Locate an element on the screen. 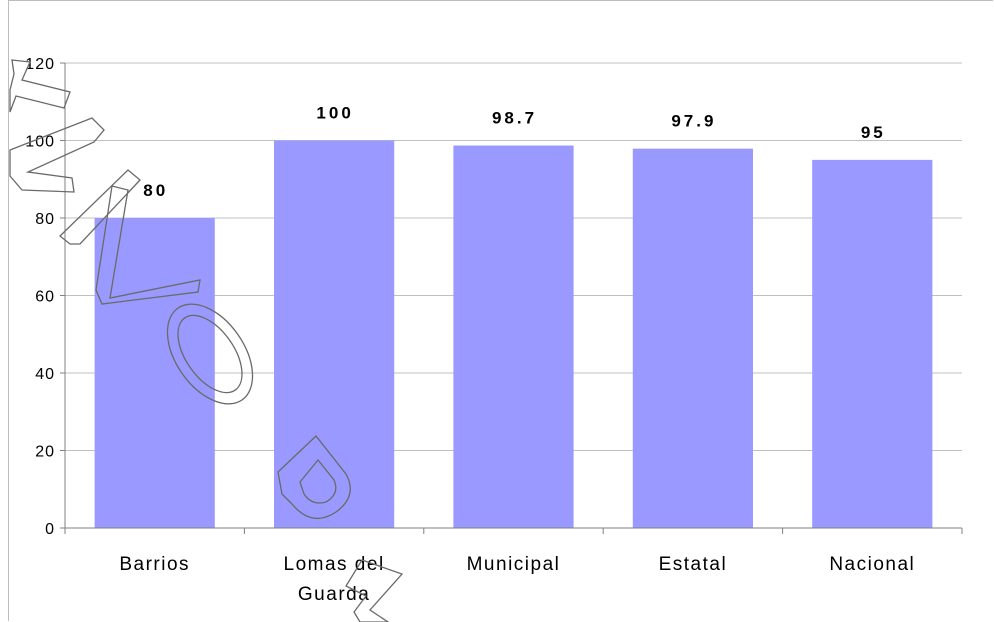  category-label: Barrios is located at coordinates (154, 564).